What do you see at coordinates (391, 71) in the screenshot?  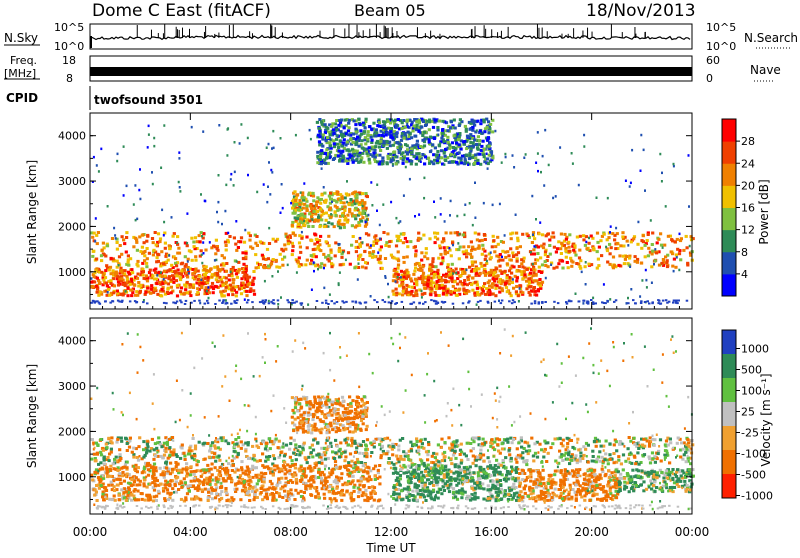 I see `freq-band` at bounding box center [391, 71].